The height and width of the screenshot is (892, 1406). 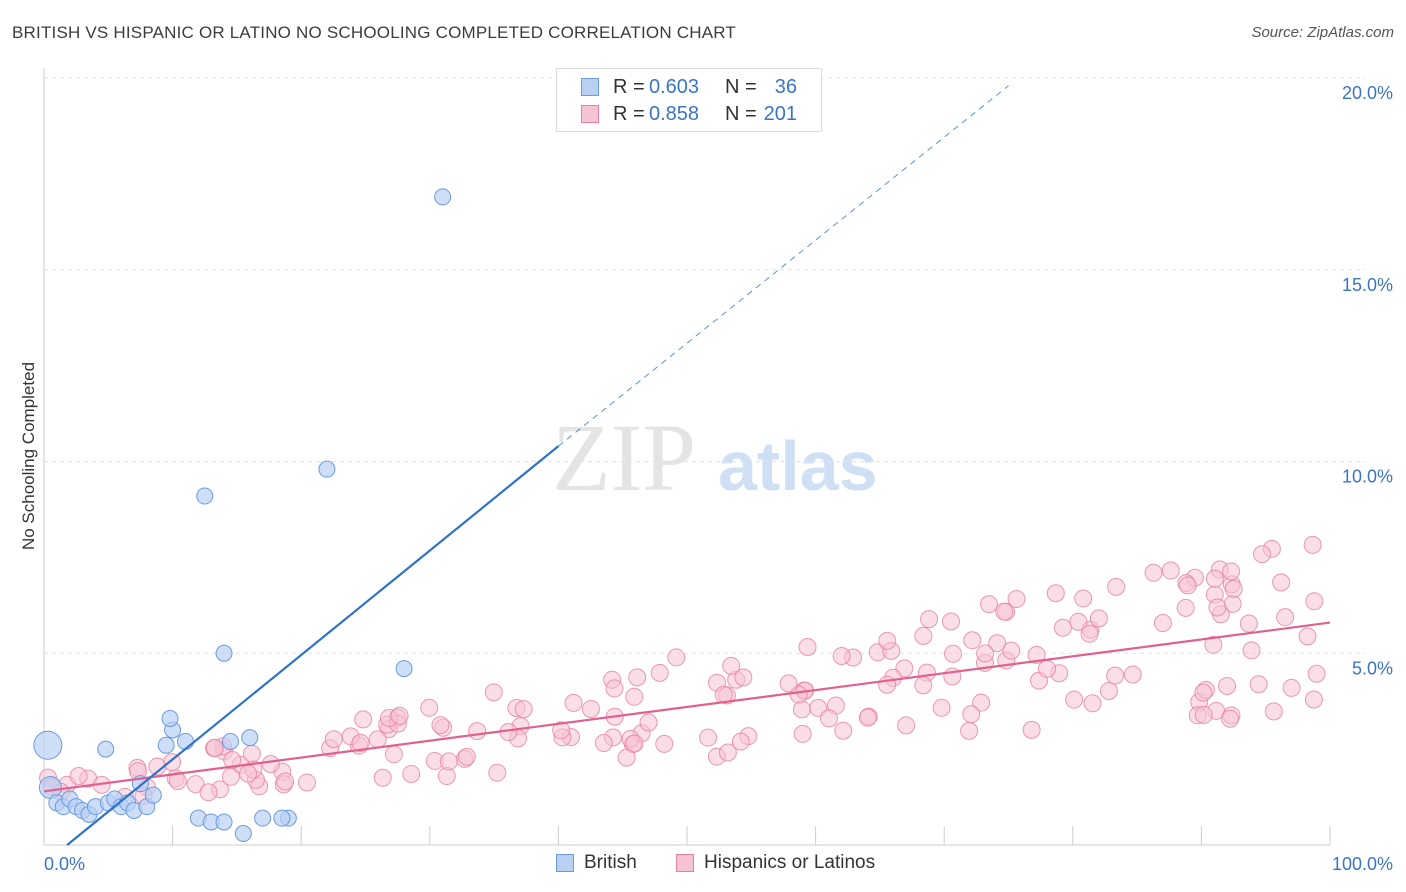 What do you see at coordinates (674, 87) in the screenshot?
I see `british-r-value: 0.603` at bounding box center [674, 87].